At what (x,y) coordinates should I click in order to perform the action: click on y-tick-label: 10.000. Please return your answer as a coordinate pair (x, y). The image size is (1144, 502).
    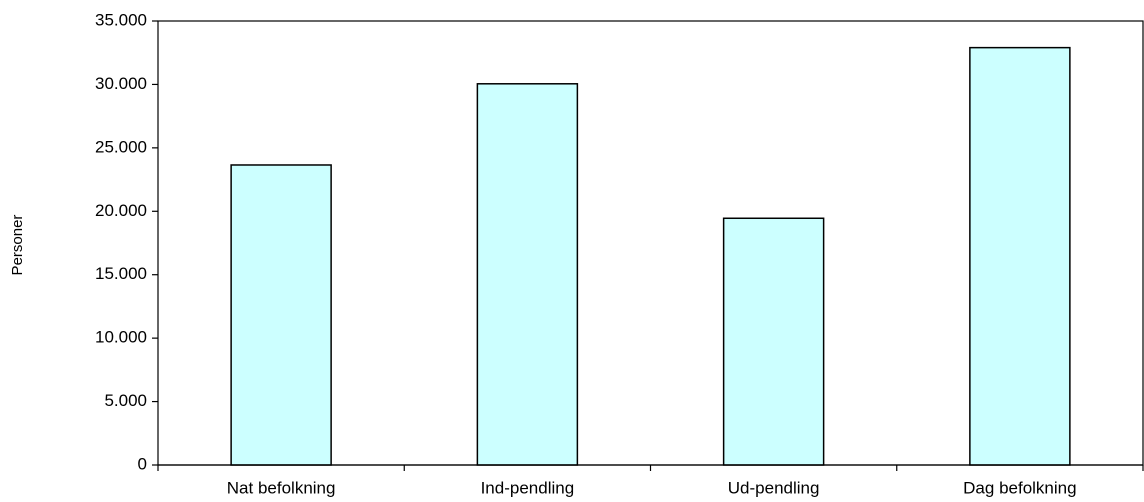
    Looking at the image, I should click on (121, 337).